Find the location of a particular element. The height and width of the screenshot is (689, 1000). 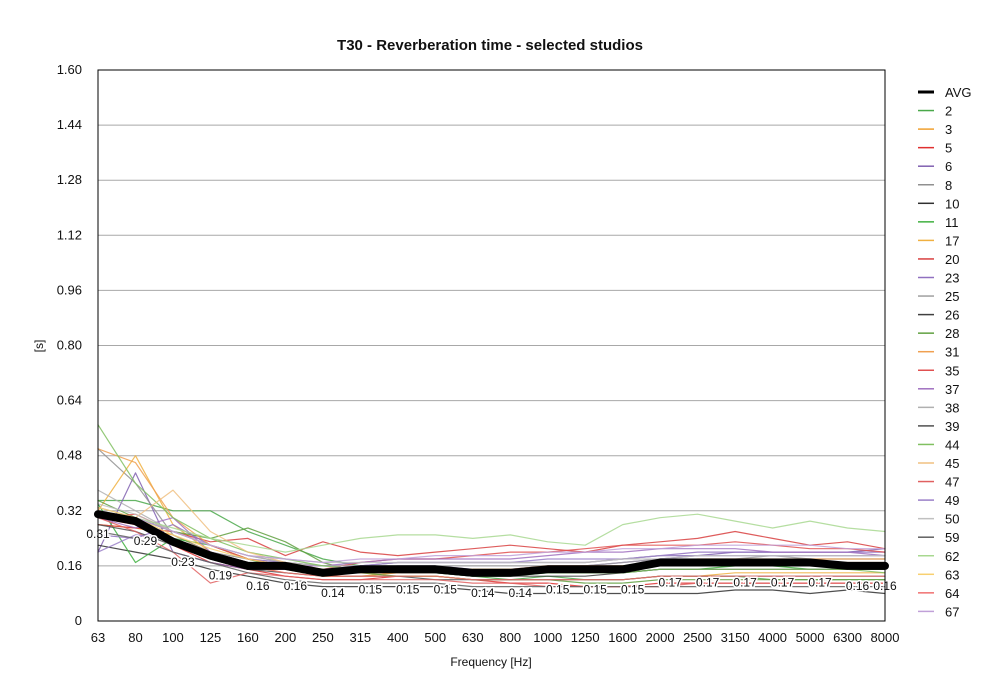

legend-label: 59 is located at coordinates (952, 537).